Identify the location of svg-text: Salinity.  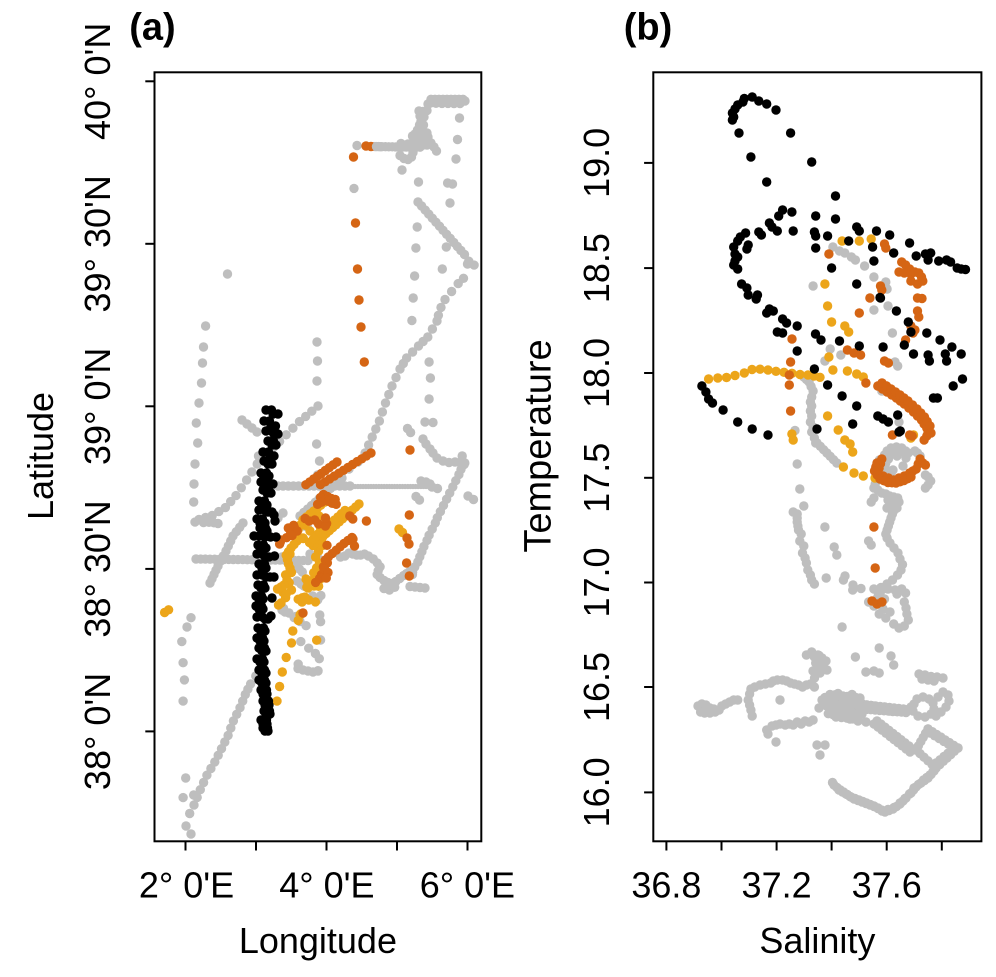
(817, 940).